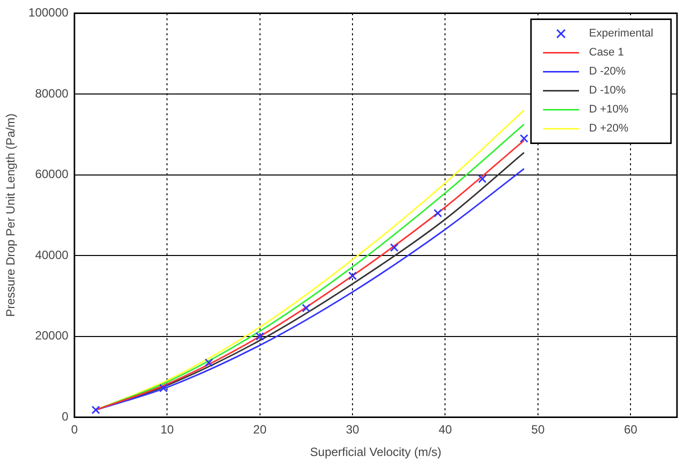 Image resolution: width=687 pixels, height=462 pixels. What do you see at coordinates (167, 429) in the screenshot?
I see `x-tick-label: 10` at bounding box center [167, 429].